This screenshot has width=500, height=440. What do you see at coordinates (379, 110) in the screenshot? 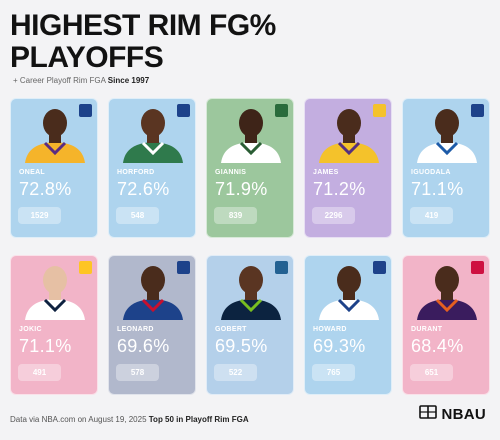
I see `lakers-logo-icon` at bounding box center [379, 110].